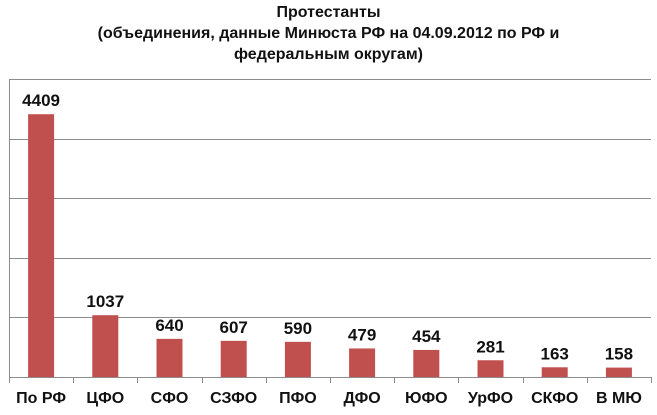  Describe the element at coordinates (490, 346) in the screenshot. I see `data-label: 281` at that location.